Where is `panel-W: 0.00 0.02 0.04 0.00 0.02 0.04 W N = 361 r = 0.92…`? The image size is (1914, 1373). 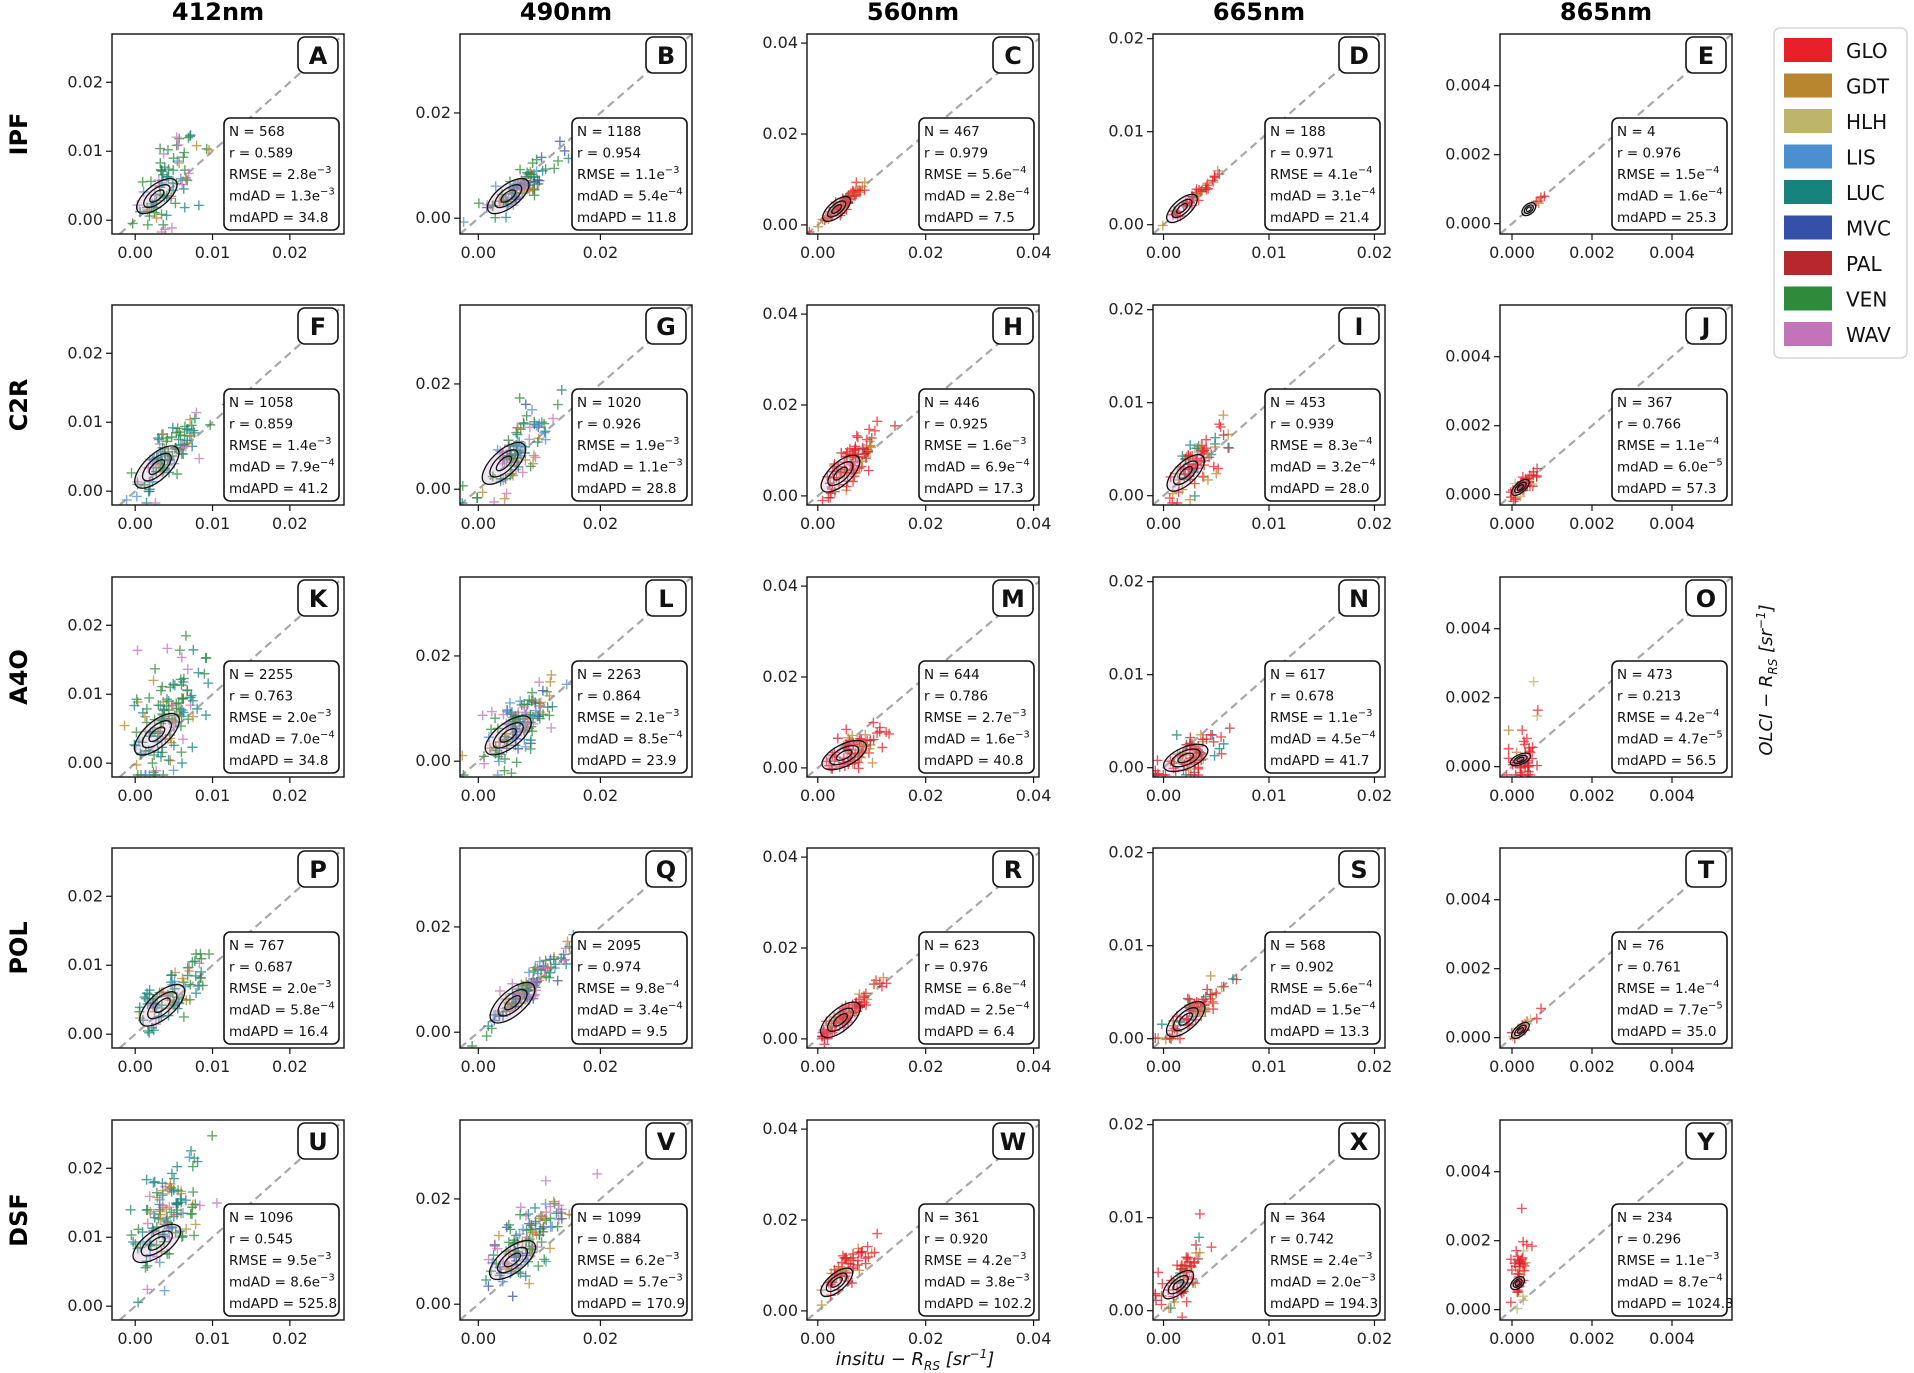 panel-W: 0.00 0.02 0.04 0.00 0.02 0.04 W N = 361 r = 0.92… is located at coordinates (906, 1233).